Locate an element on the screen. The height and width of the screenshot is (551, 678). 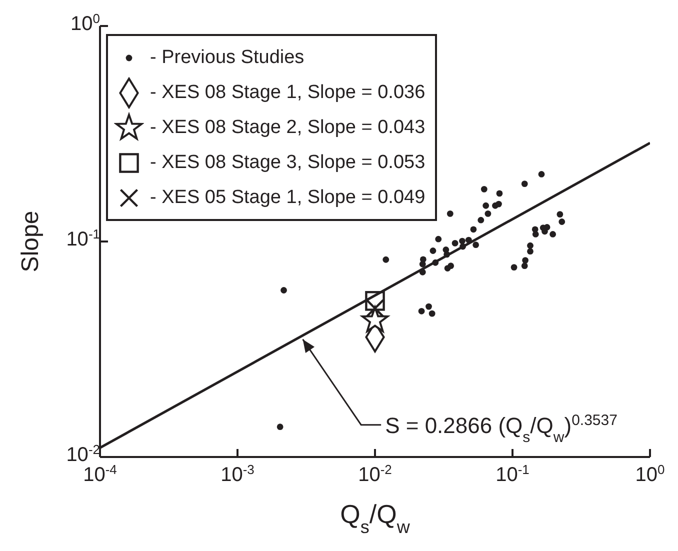
x-tick-label: 10$^{-2}$ is located at coordinates (375, 474).